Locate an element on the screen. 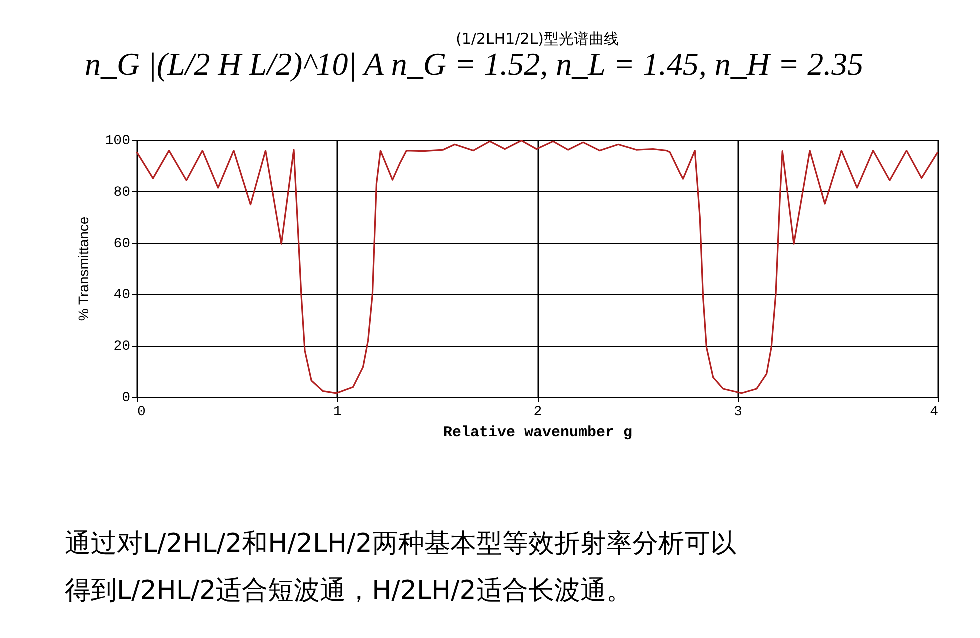  x-tick-label: 4 is located at coordinates (934, 412).